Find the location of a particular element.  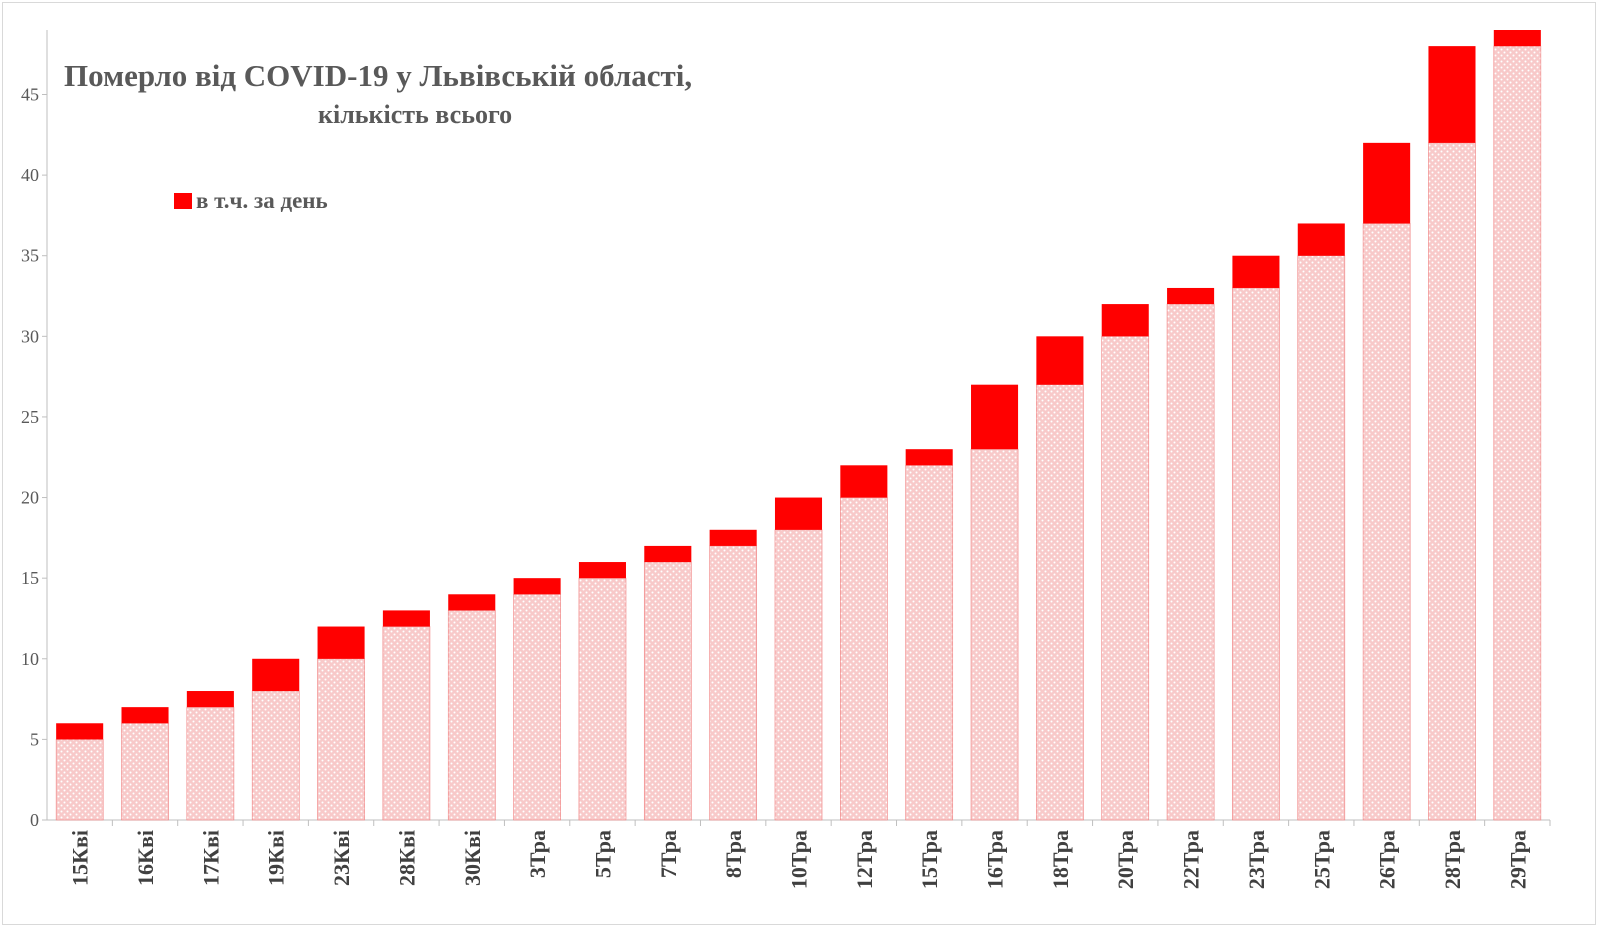

x-tick-label: 3Тра is located at coordinates (537, 854).